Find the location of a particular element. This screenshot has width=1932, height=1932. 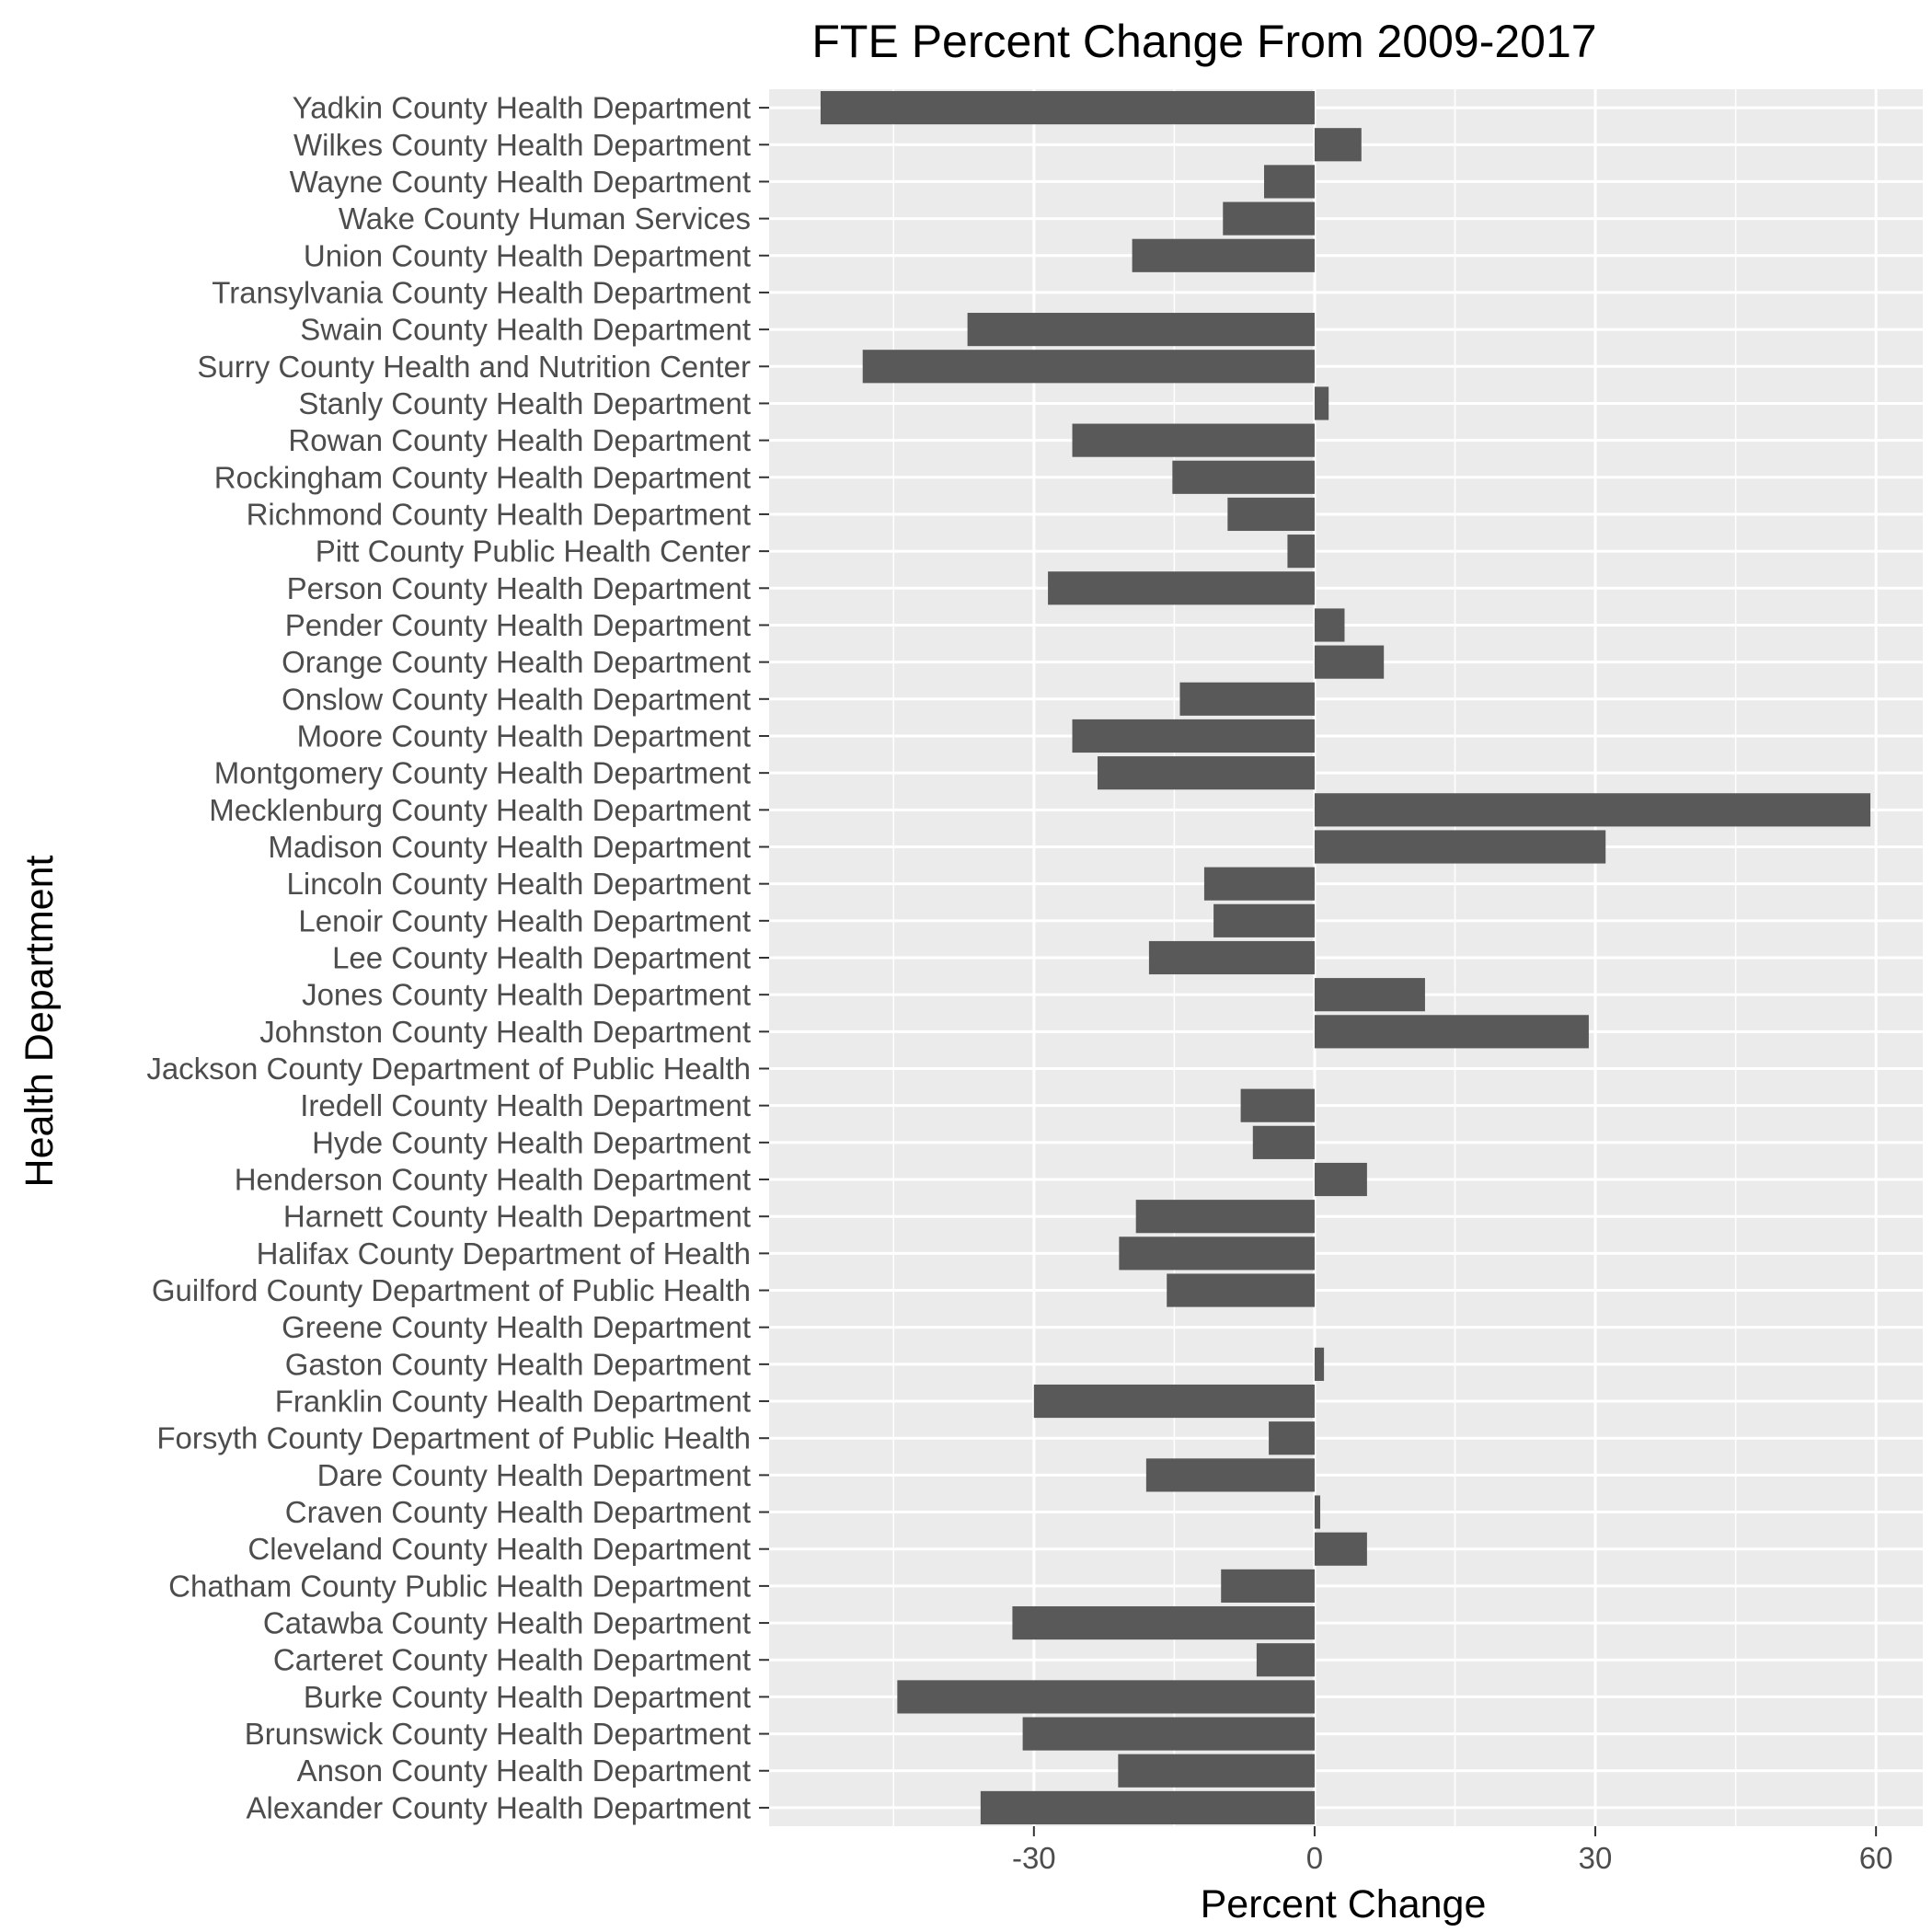

y-tick-label: Lincoln County Health Department is located at coordinates (519, 884).